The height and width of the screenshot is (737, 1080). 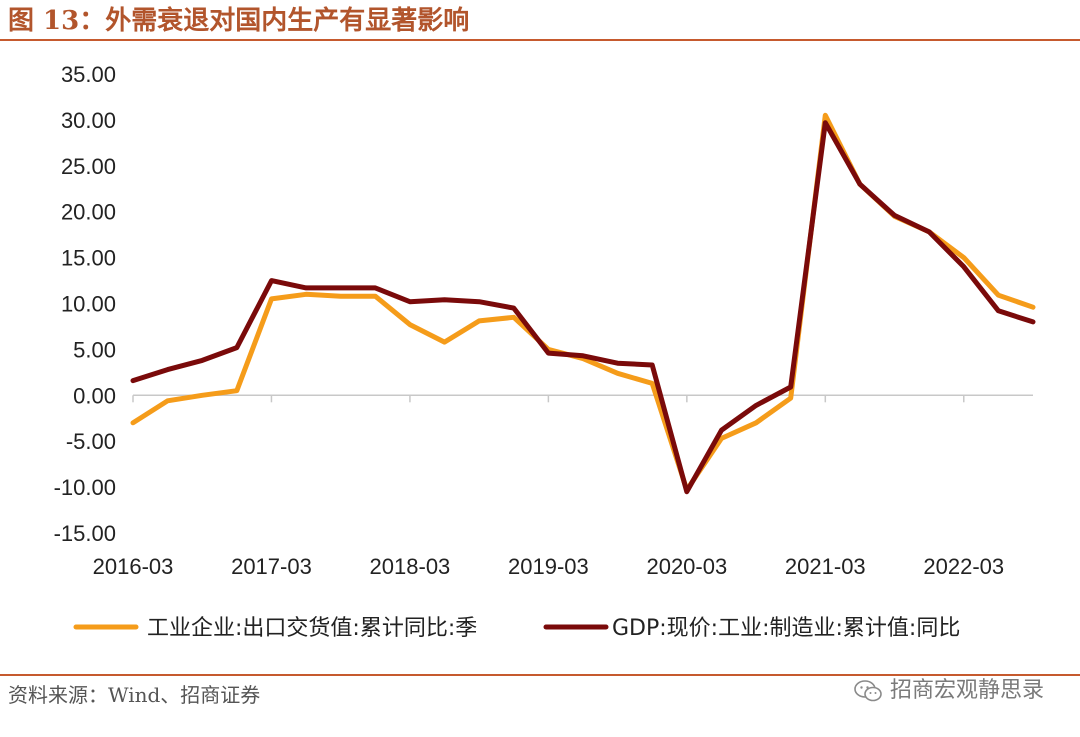 I want to click on y-tick-label: 10.00, so click(x=88, y=304).